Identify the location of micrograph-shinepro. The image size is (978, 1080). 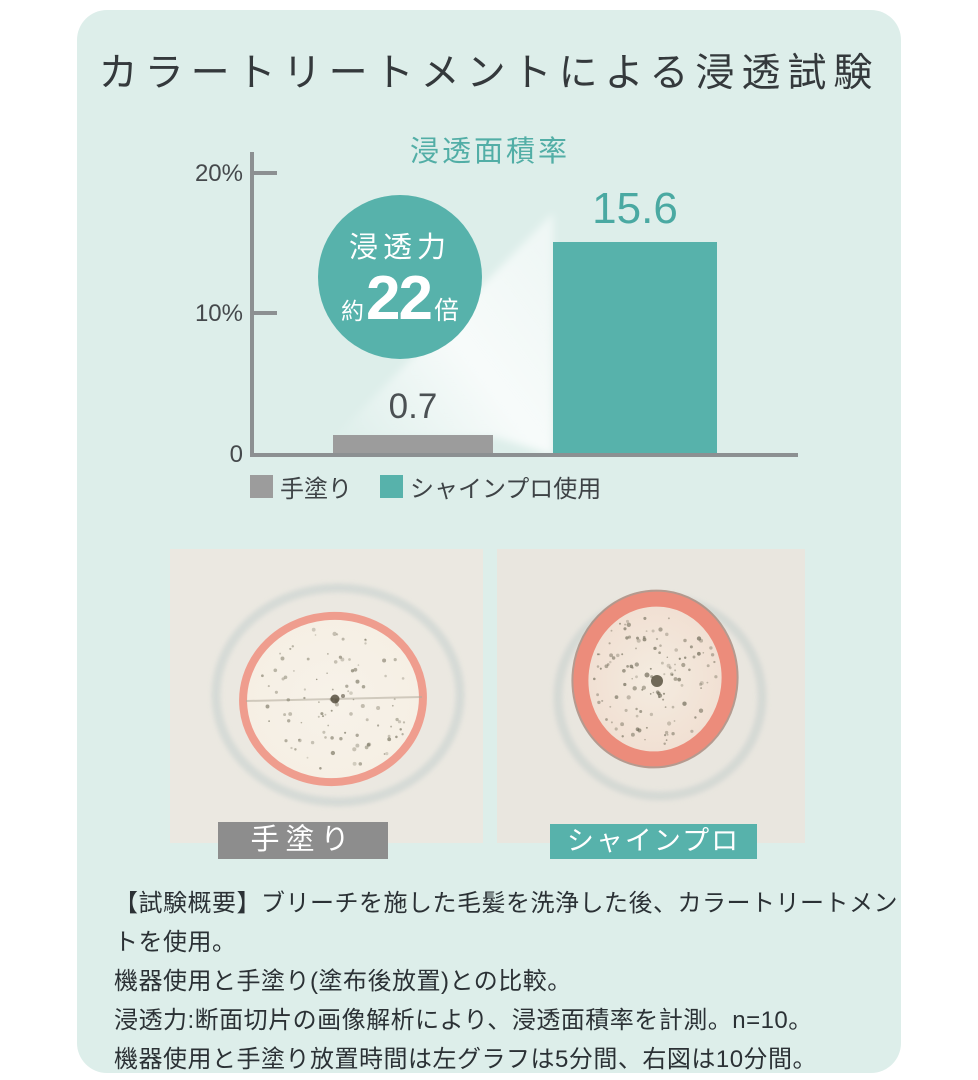
(651, 696).